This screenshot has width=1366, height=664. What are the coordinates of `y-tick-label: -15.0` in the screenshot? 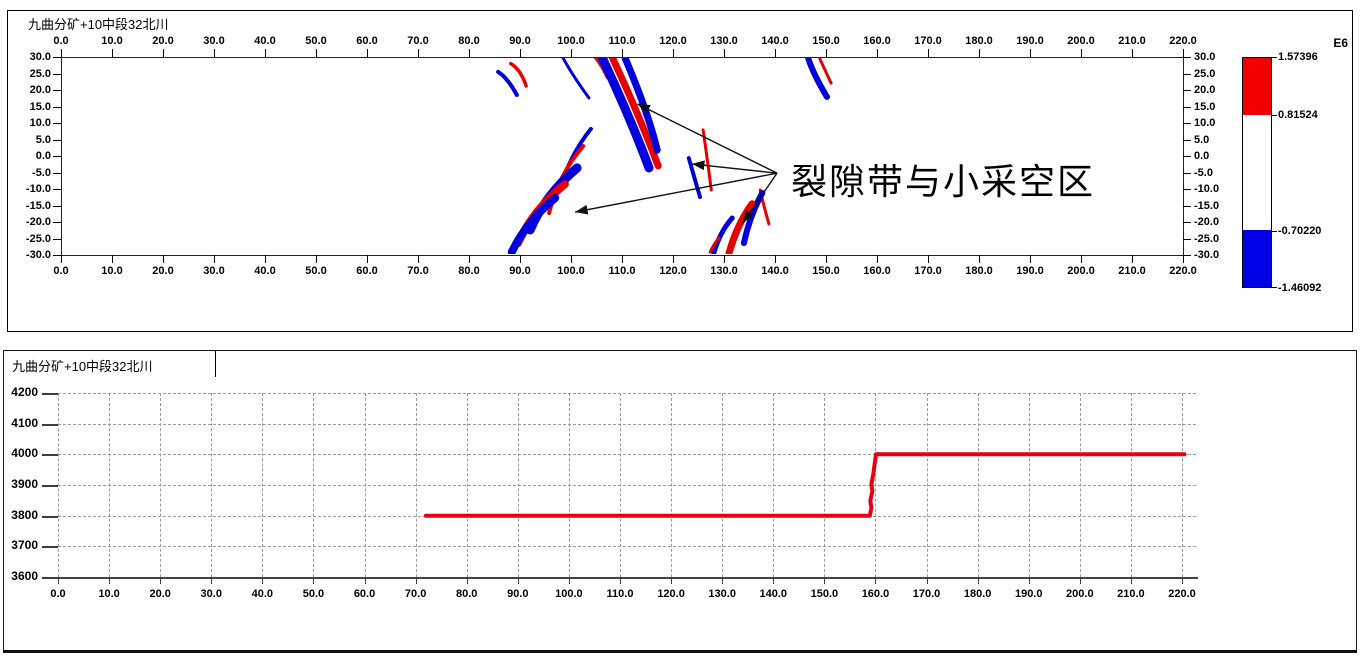 It's located at (1207, 205).